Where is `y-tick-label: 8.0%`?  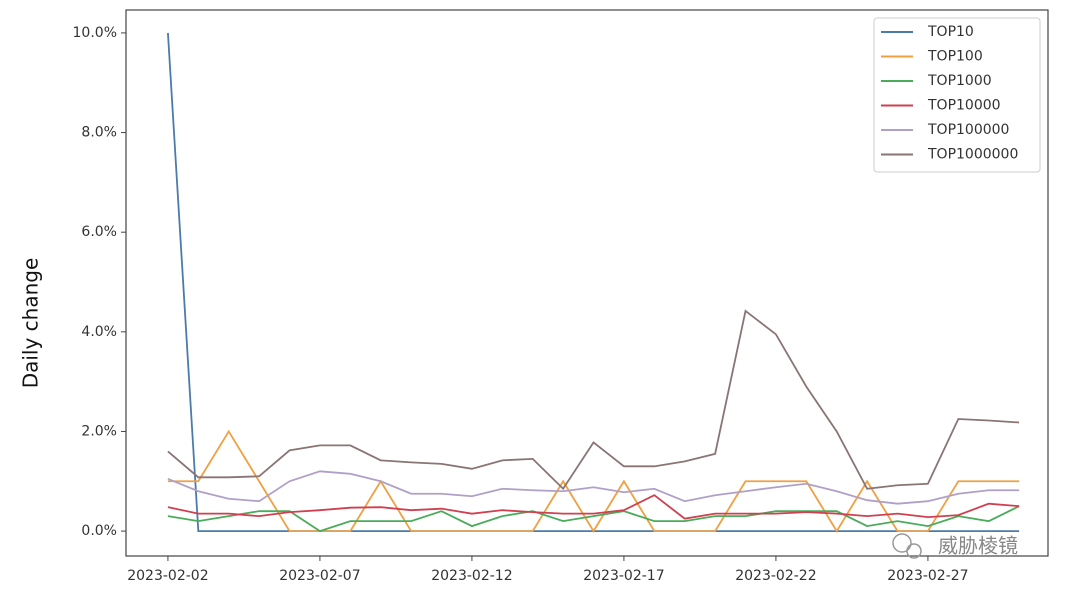
y-tick-label: 8.0% is located at coordinates (99, 133).